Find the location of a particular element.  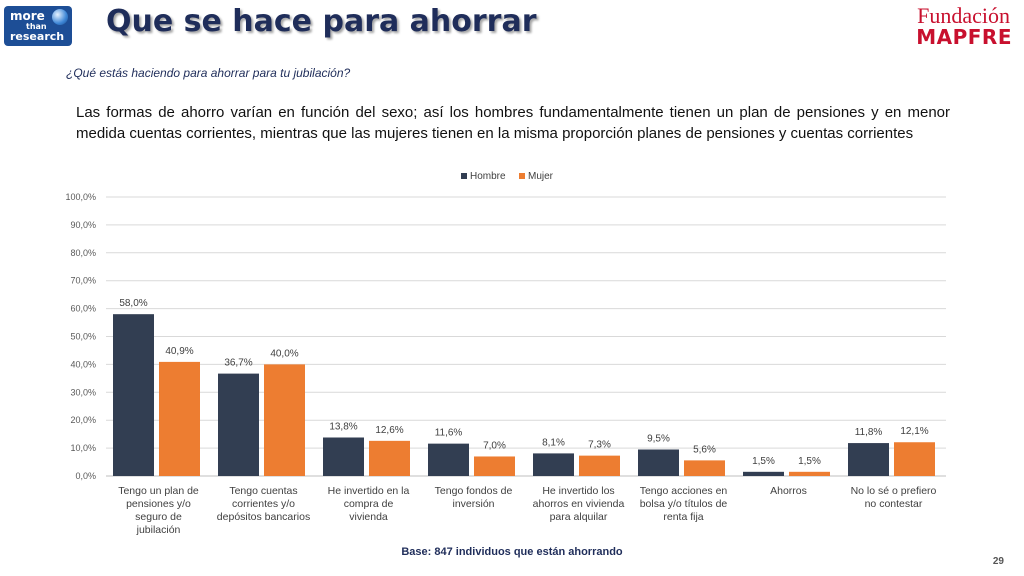

brand-name-fundacion: Fundación is located at coordinates (963, 15).